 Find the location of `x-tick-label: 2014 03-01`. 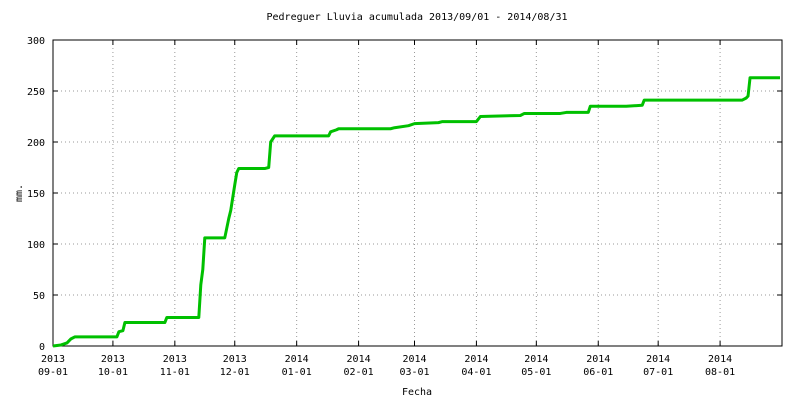

x-tick-label: 2014 03-01 is located at coordinates (414, 366).